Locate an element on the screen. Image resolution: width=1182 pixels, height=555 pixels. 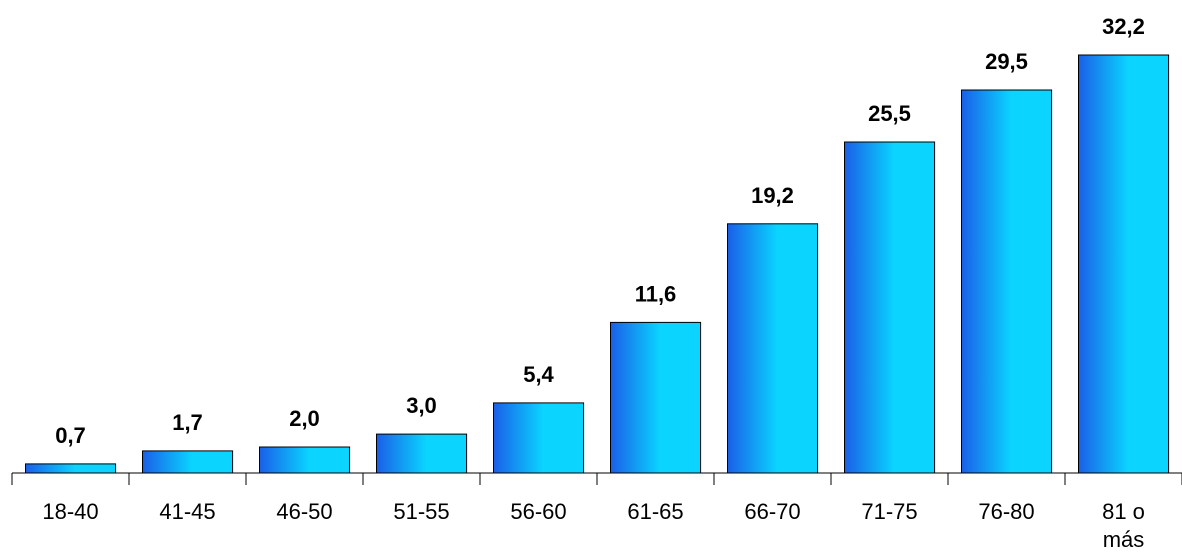
x-tick-label: 18-40 is located at coordinates (70, 511).